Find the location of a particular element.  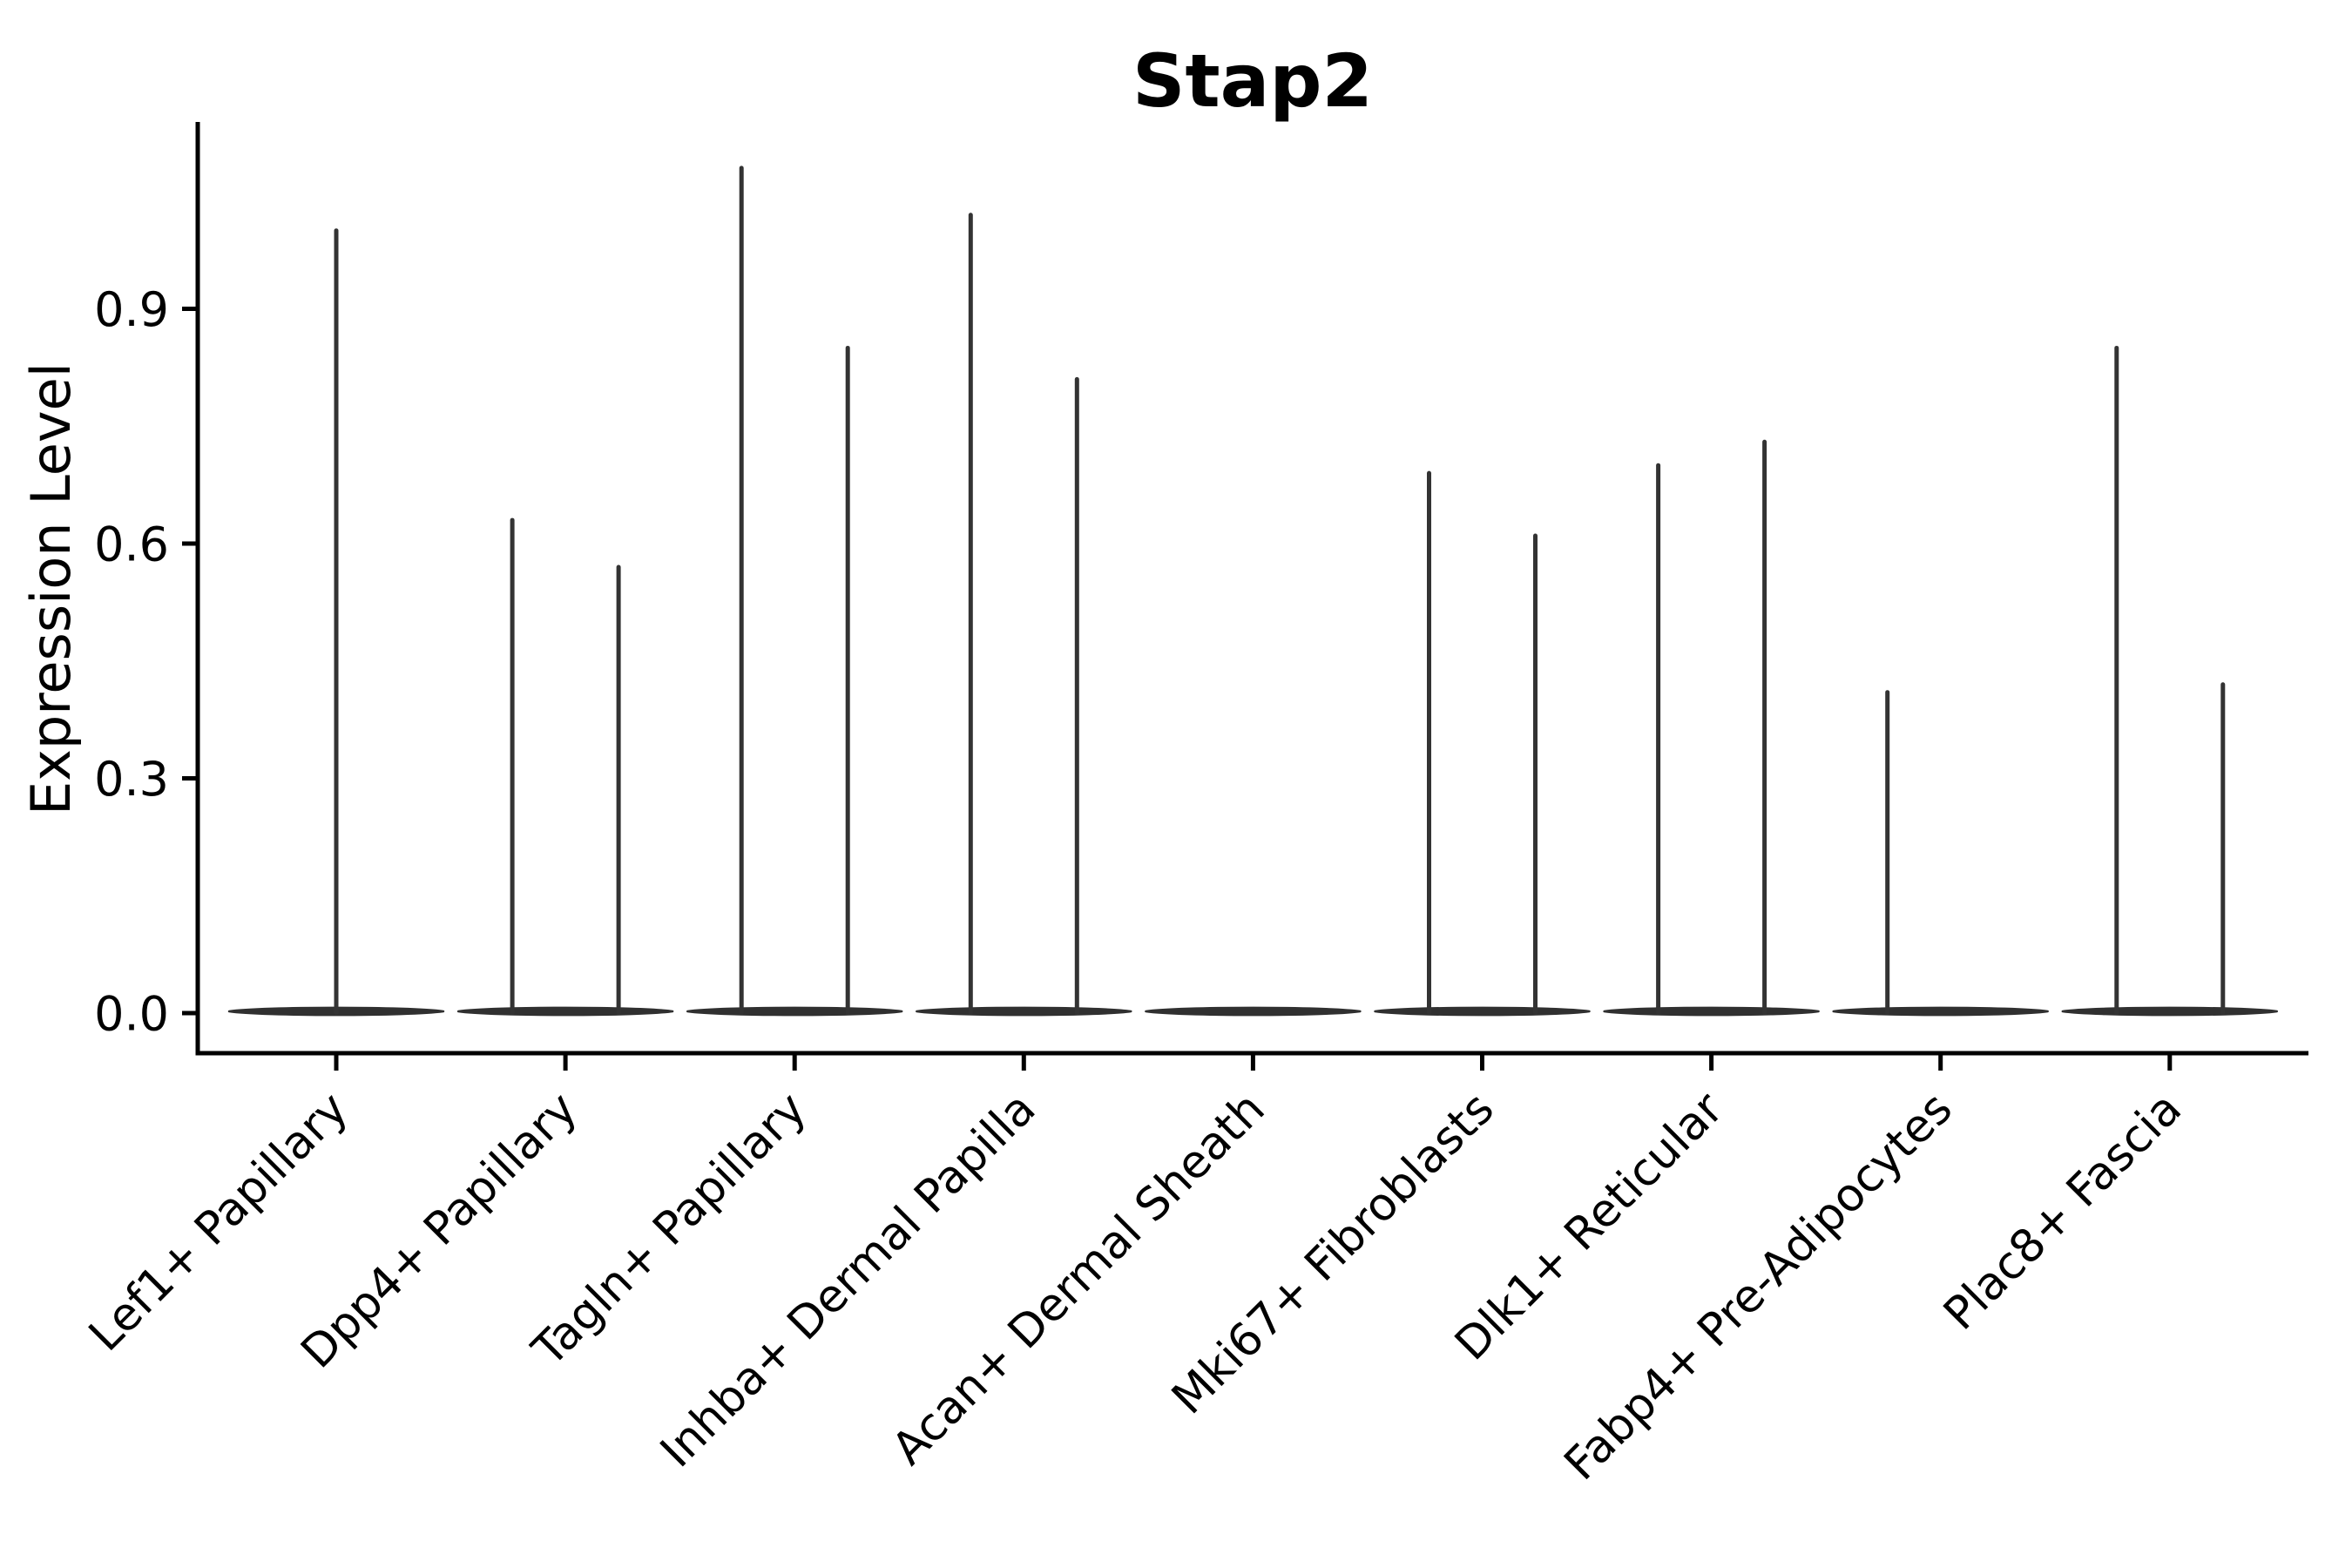

y-tick-label: 0.6 is located at coordinates (131, 544).